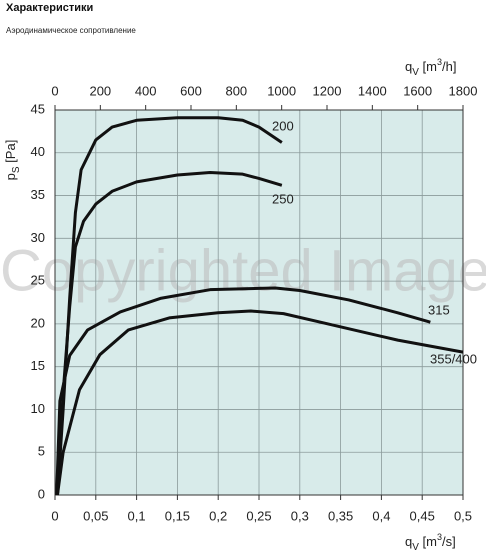  Describe the element at coordinates (146, 90) in the screenshot. I see `x2-tick-label: 400` at that location.